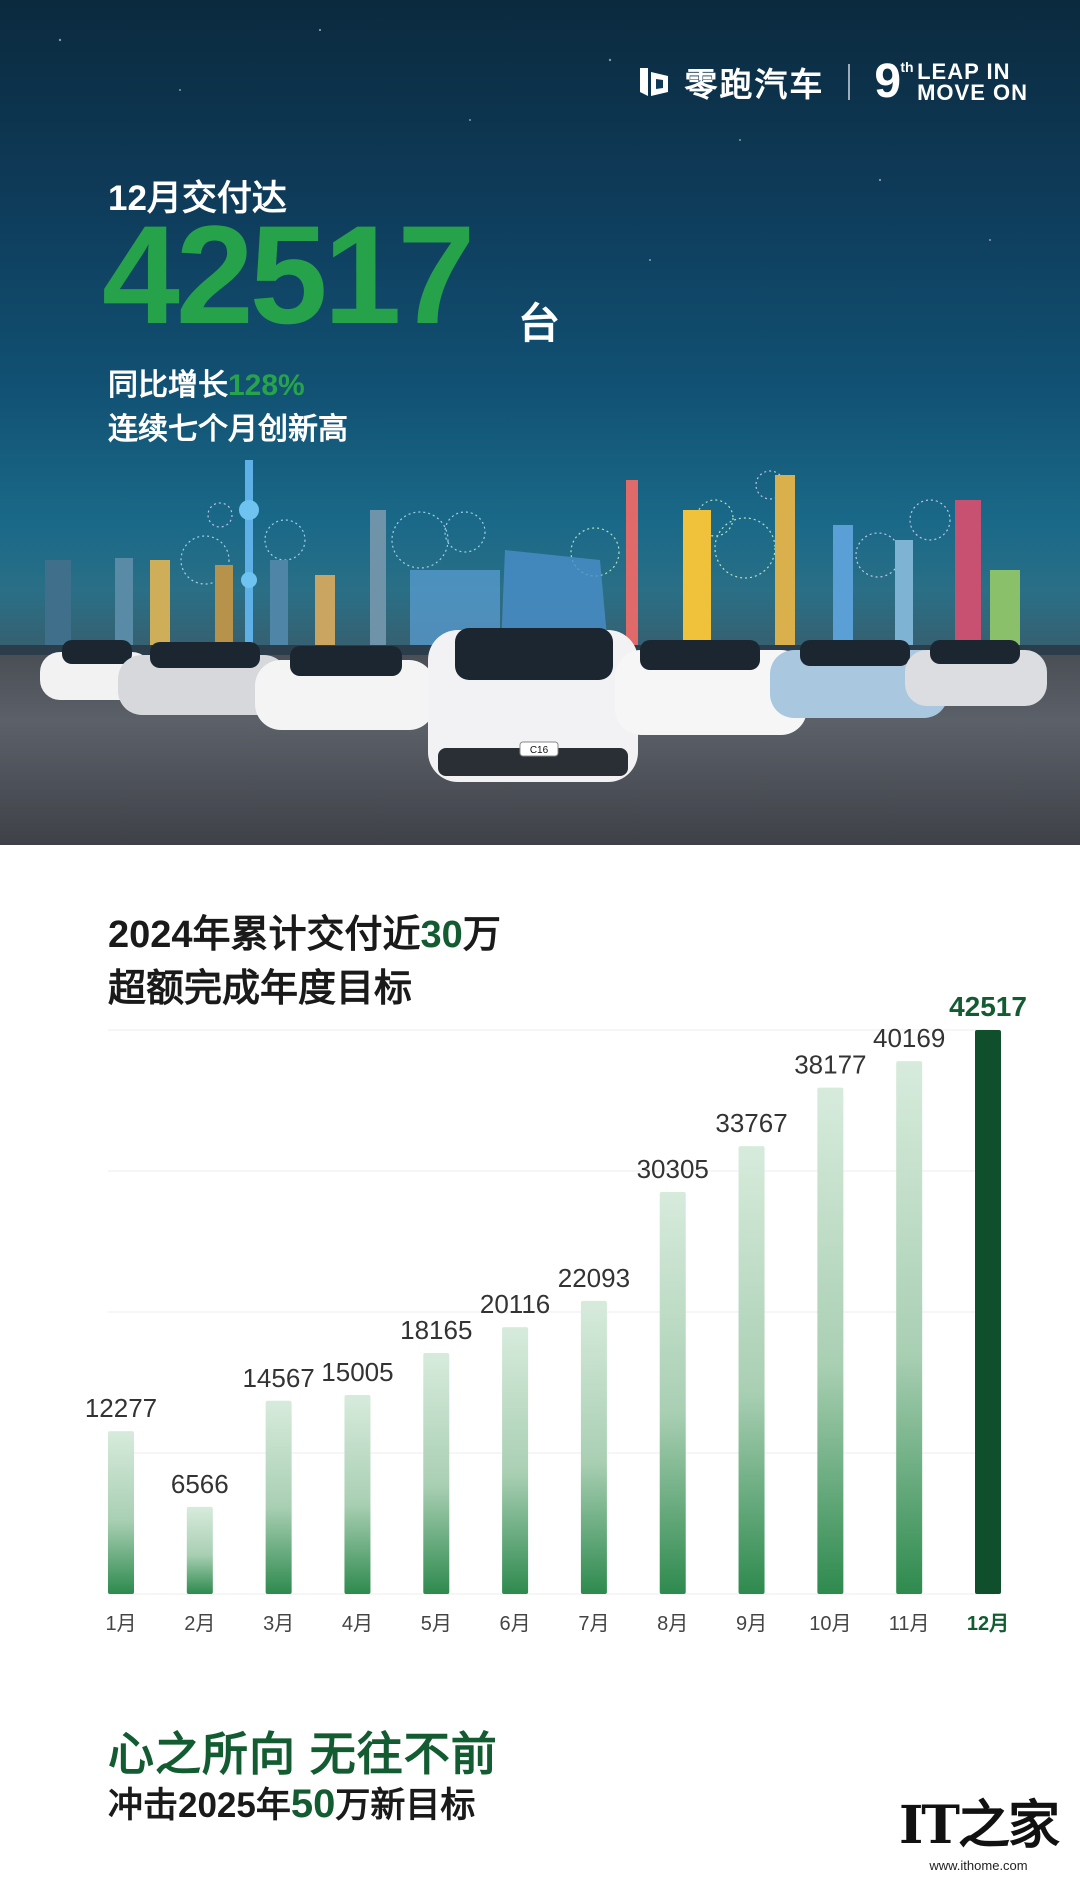 The width and height of the screenshot is (1080, 1890). What do you see at coordinates (200, 1484) in the screenshot?
I see `value-label: 6566` at bounding box center [200, 1484].